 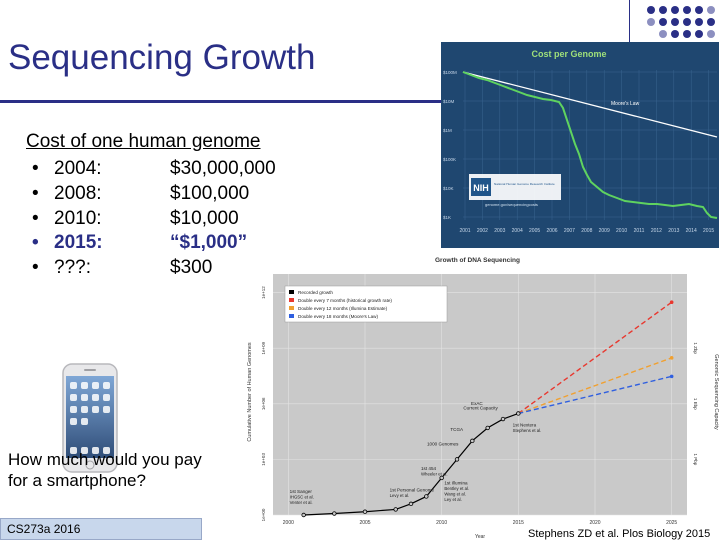 What do you see at coordinates (443, 443) in the screenshot?
I see `growth-annotation: 1000 Genomes` at bounding box center [443, 443].